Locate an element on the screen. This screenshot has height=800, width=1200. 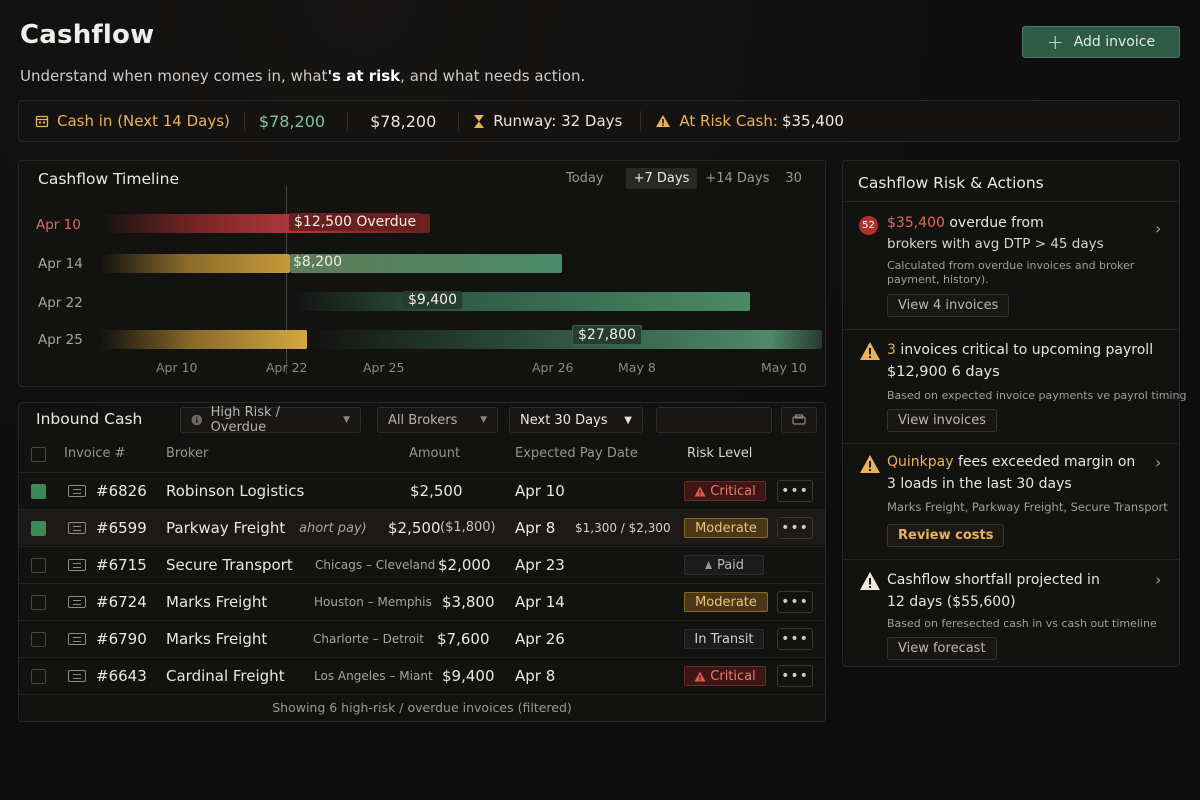
broker-filter-dropdown: All Brokers ▼ is located at coordinates (437, 420).